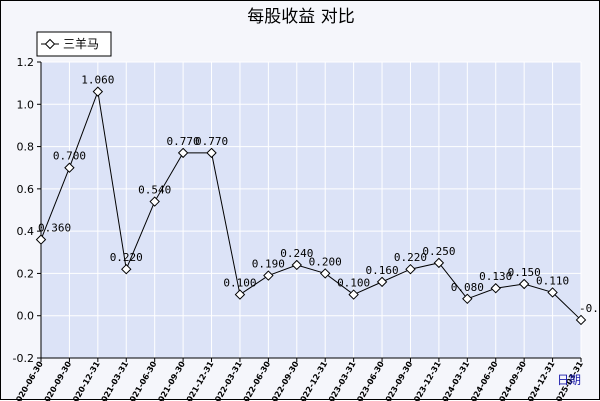 Image resolution: width=600 pixels, height=401 pixels. Describe the element at coordinates (524, 272) in the screenshot. I see `data-label: 0.150` at that location.